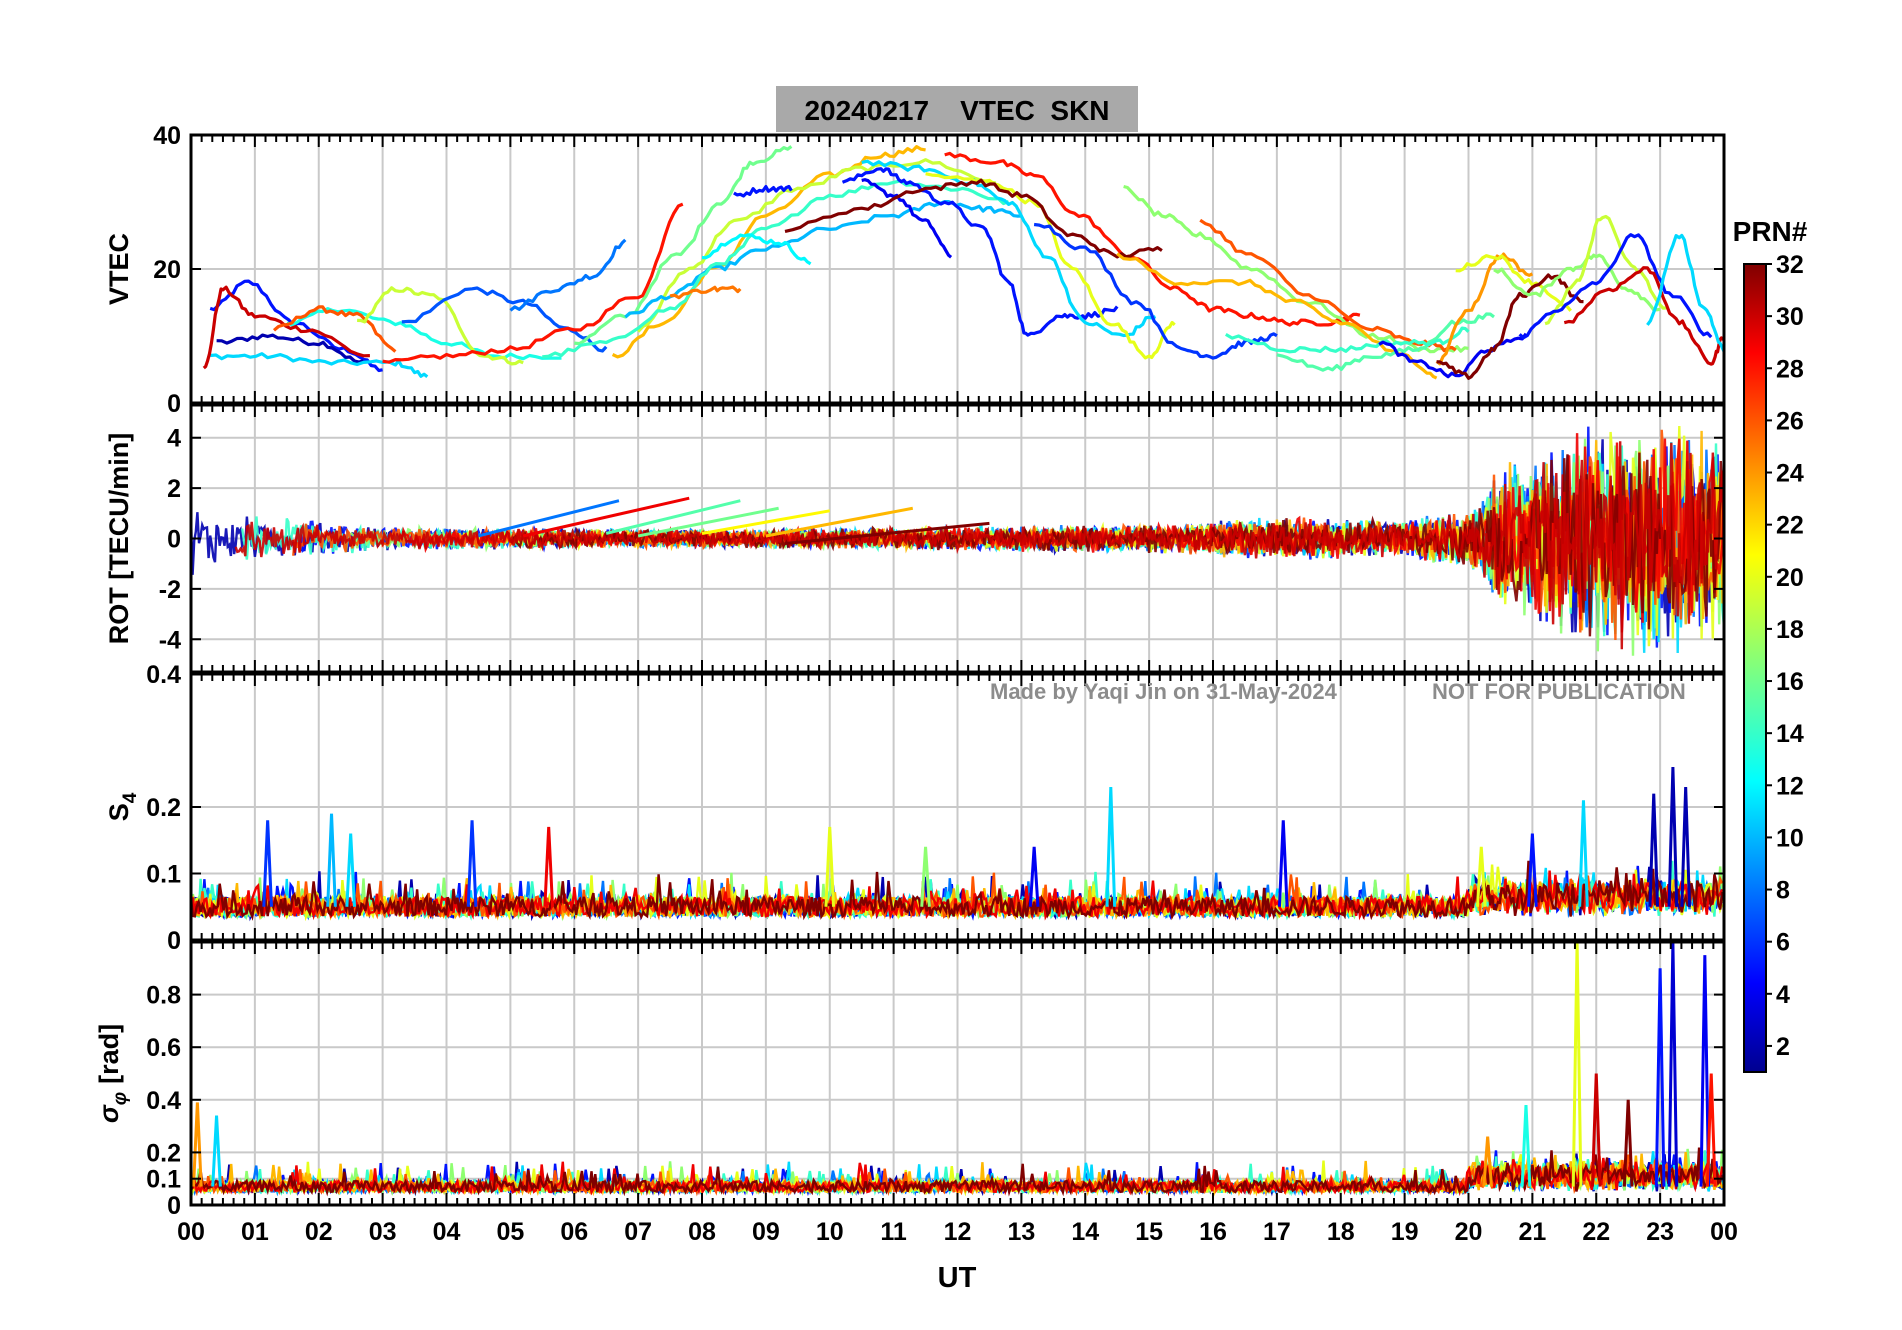  What do you see at coordinates (1790, 317) in the screenshot?
I see `colorbar-tick-label: 30` at bounding box center [1790, 317].